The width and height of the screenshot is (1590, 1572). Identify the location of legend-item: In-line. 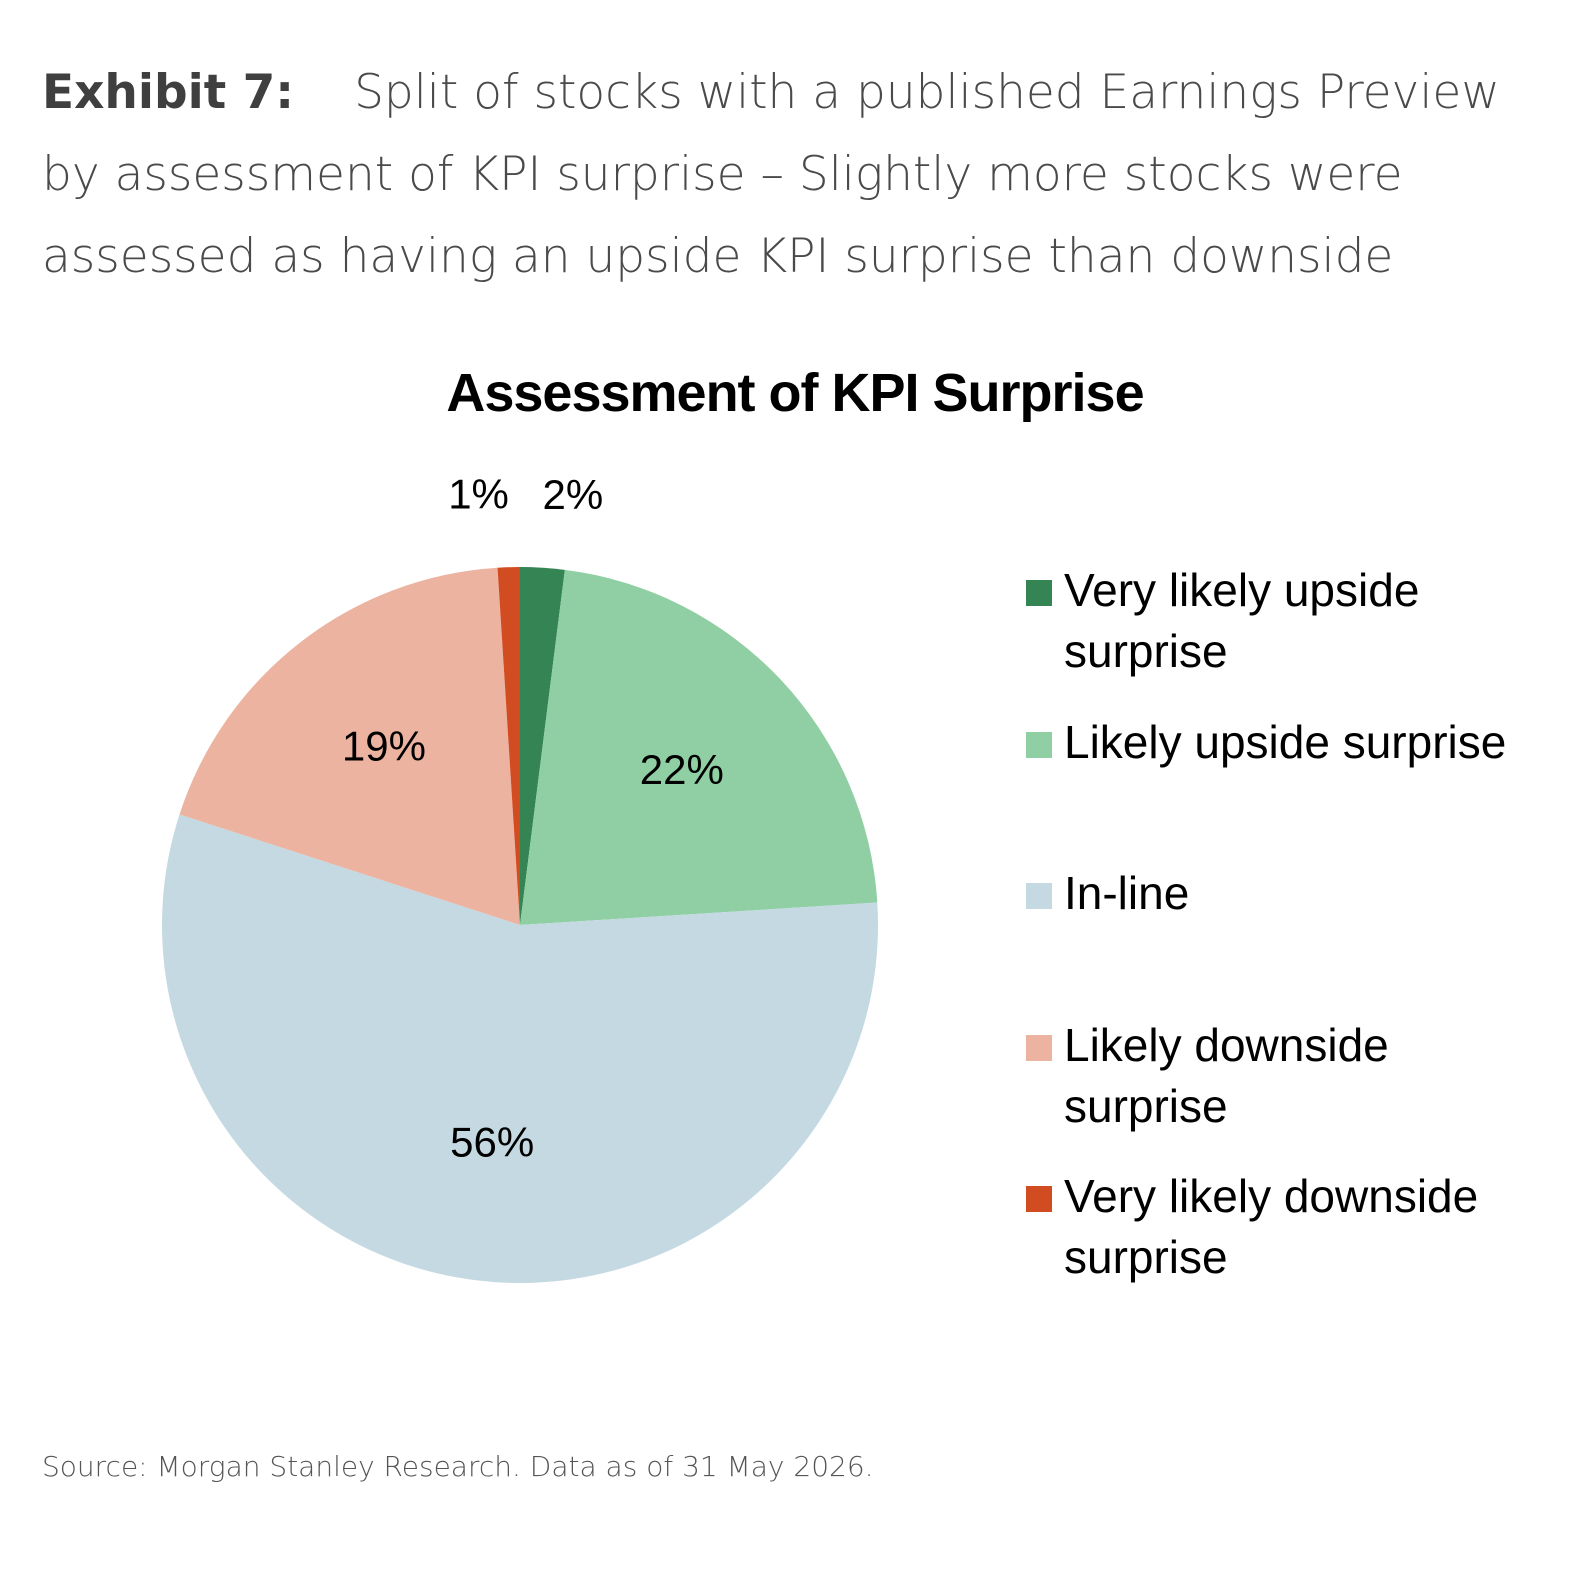
(1275, 893).